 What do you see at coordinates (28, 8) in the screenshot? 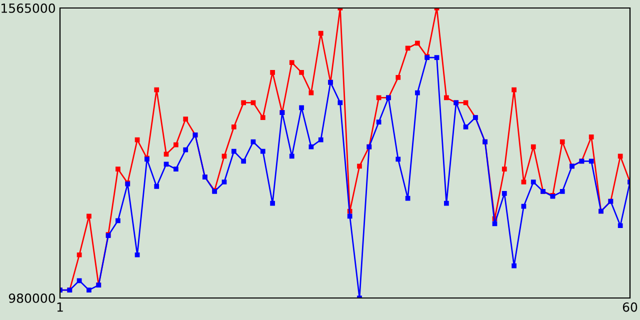
I see `y-tick-label: 1565000` at bounding box center [28, 8].